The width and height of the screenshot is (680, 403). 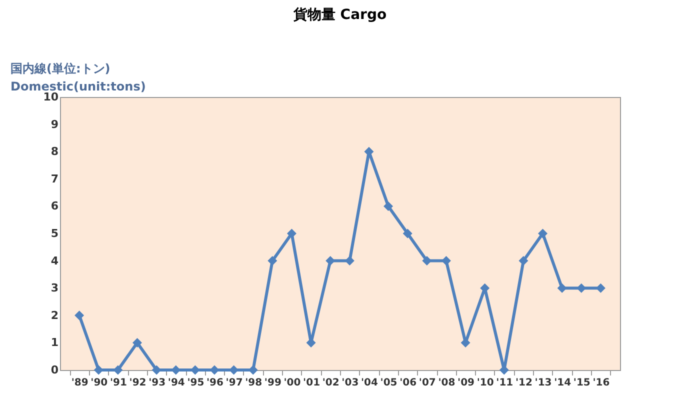 I want to click on x-tick-label: '96, so click(x=215, y=383).